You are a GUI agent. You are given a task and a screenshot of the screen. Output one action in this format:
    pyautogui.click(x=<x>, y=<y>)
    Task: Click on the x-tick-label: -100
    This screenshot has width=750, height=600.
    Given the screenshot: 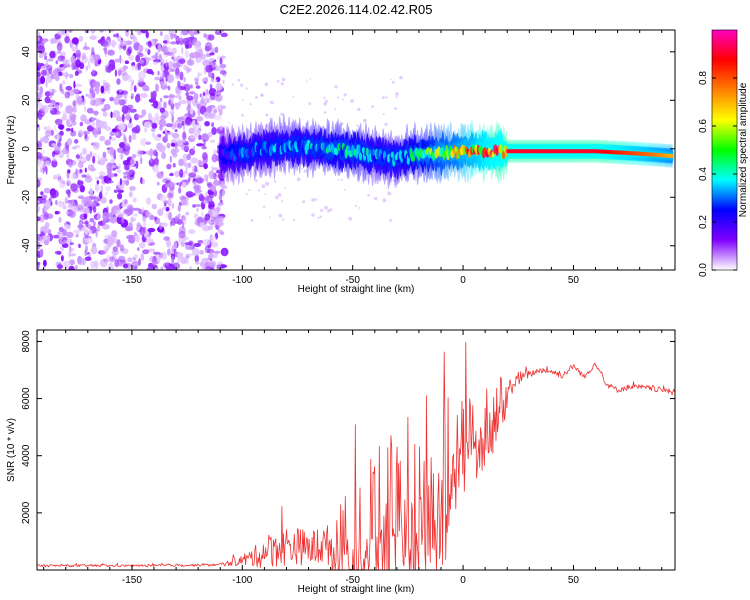 What is the action you would take?
    pyautogui.click(x=242, y=280)
    